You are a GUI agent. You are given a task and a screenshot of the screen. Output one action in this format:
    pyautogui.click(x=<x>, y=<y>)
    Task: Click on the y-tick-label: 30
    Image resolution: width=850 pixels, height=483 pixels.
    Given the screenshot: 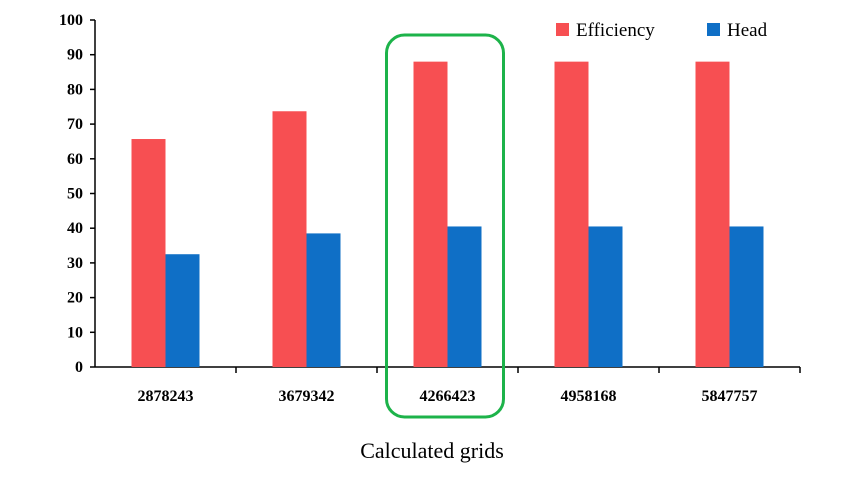 What is the action you would take?
    pyautogui.click(x=75, y=263)
    